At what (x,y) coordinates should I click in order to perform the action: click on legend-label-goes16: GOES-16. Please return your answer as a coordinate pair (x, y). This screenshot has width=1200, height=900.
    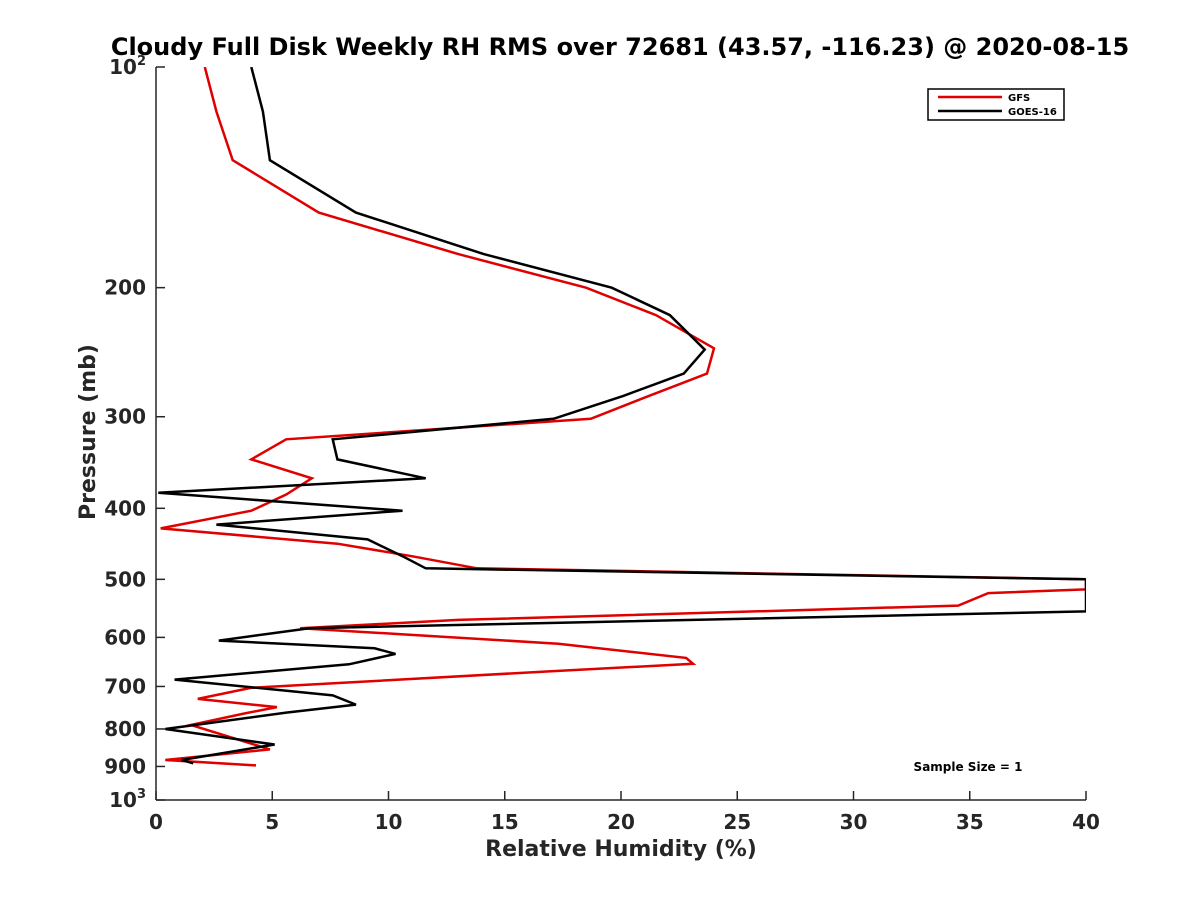
    Looking at the image, I should click on (1032, 112).